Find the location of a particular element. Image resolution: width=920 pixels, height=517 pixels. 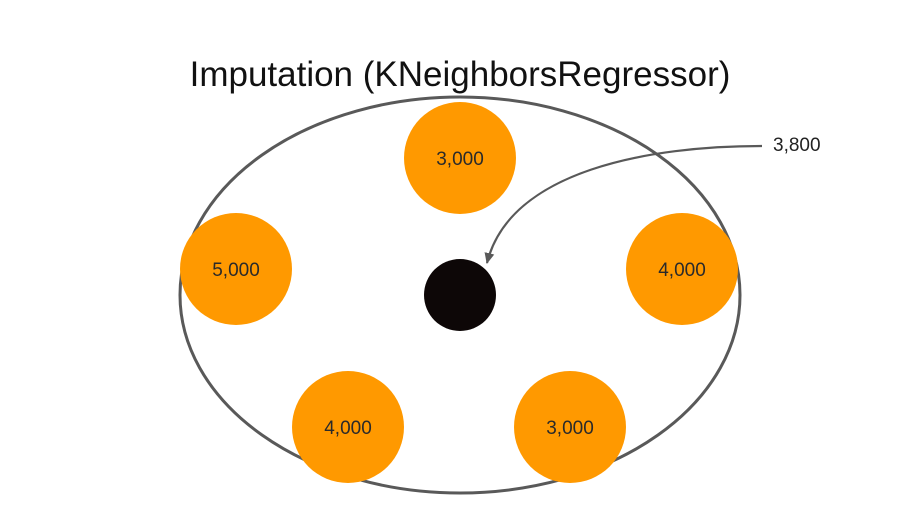

prediction-label: 3,800 is located at coordinates (797, 145).